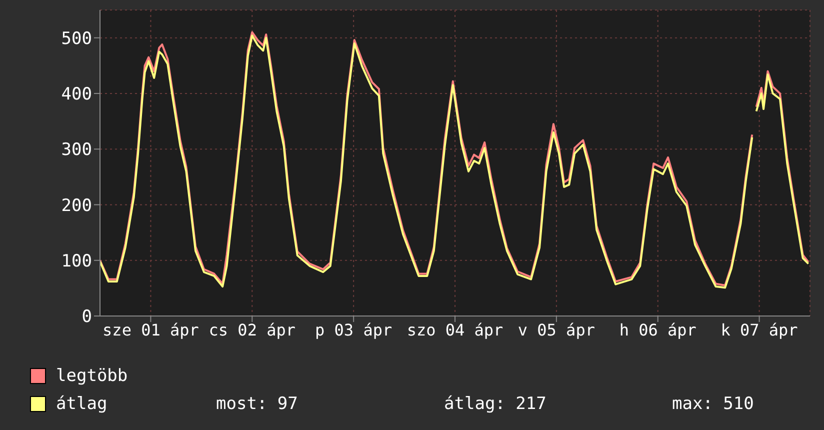 This screenshot has height=430, width=824. I want to click on x-tick-label: sze 01 ápr, so click(151, 330).